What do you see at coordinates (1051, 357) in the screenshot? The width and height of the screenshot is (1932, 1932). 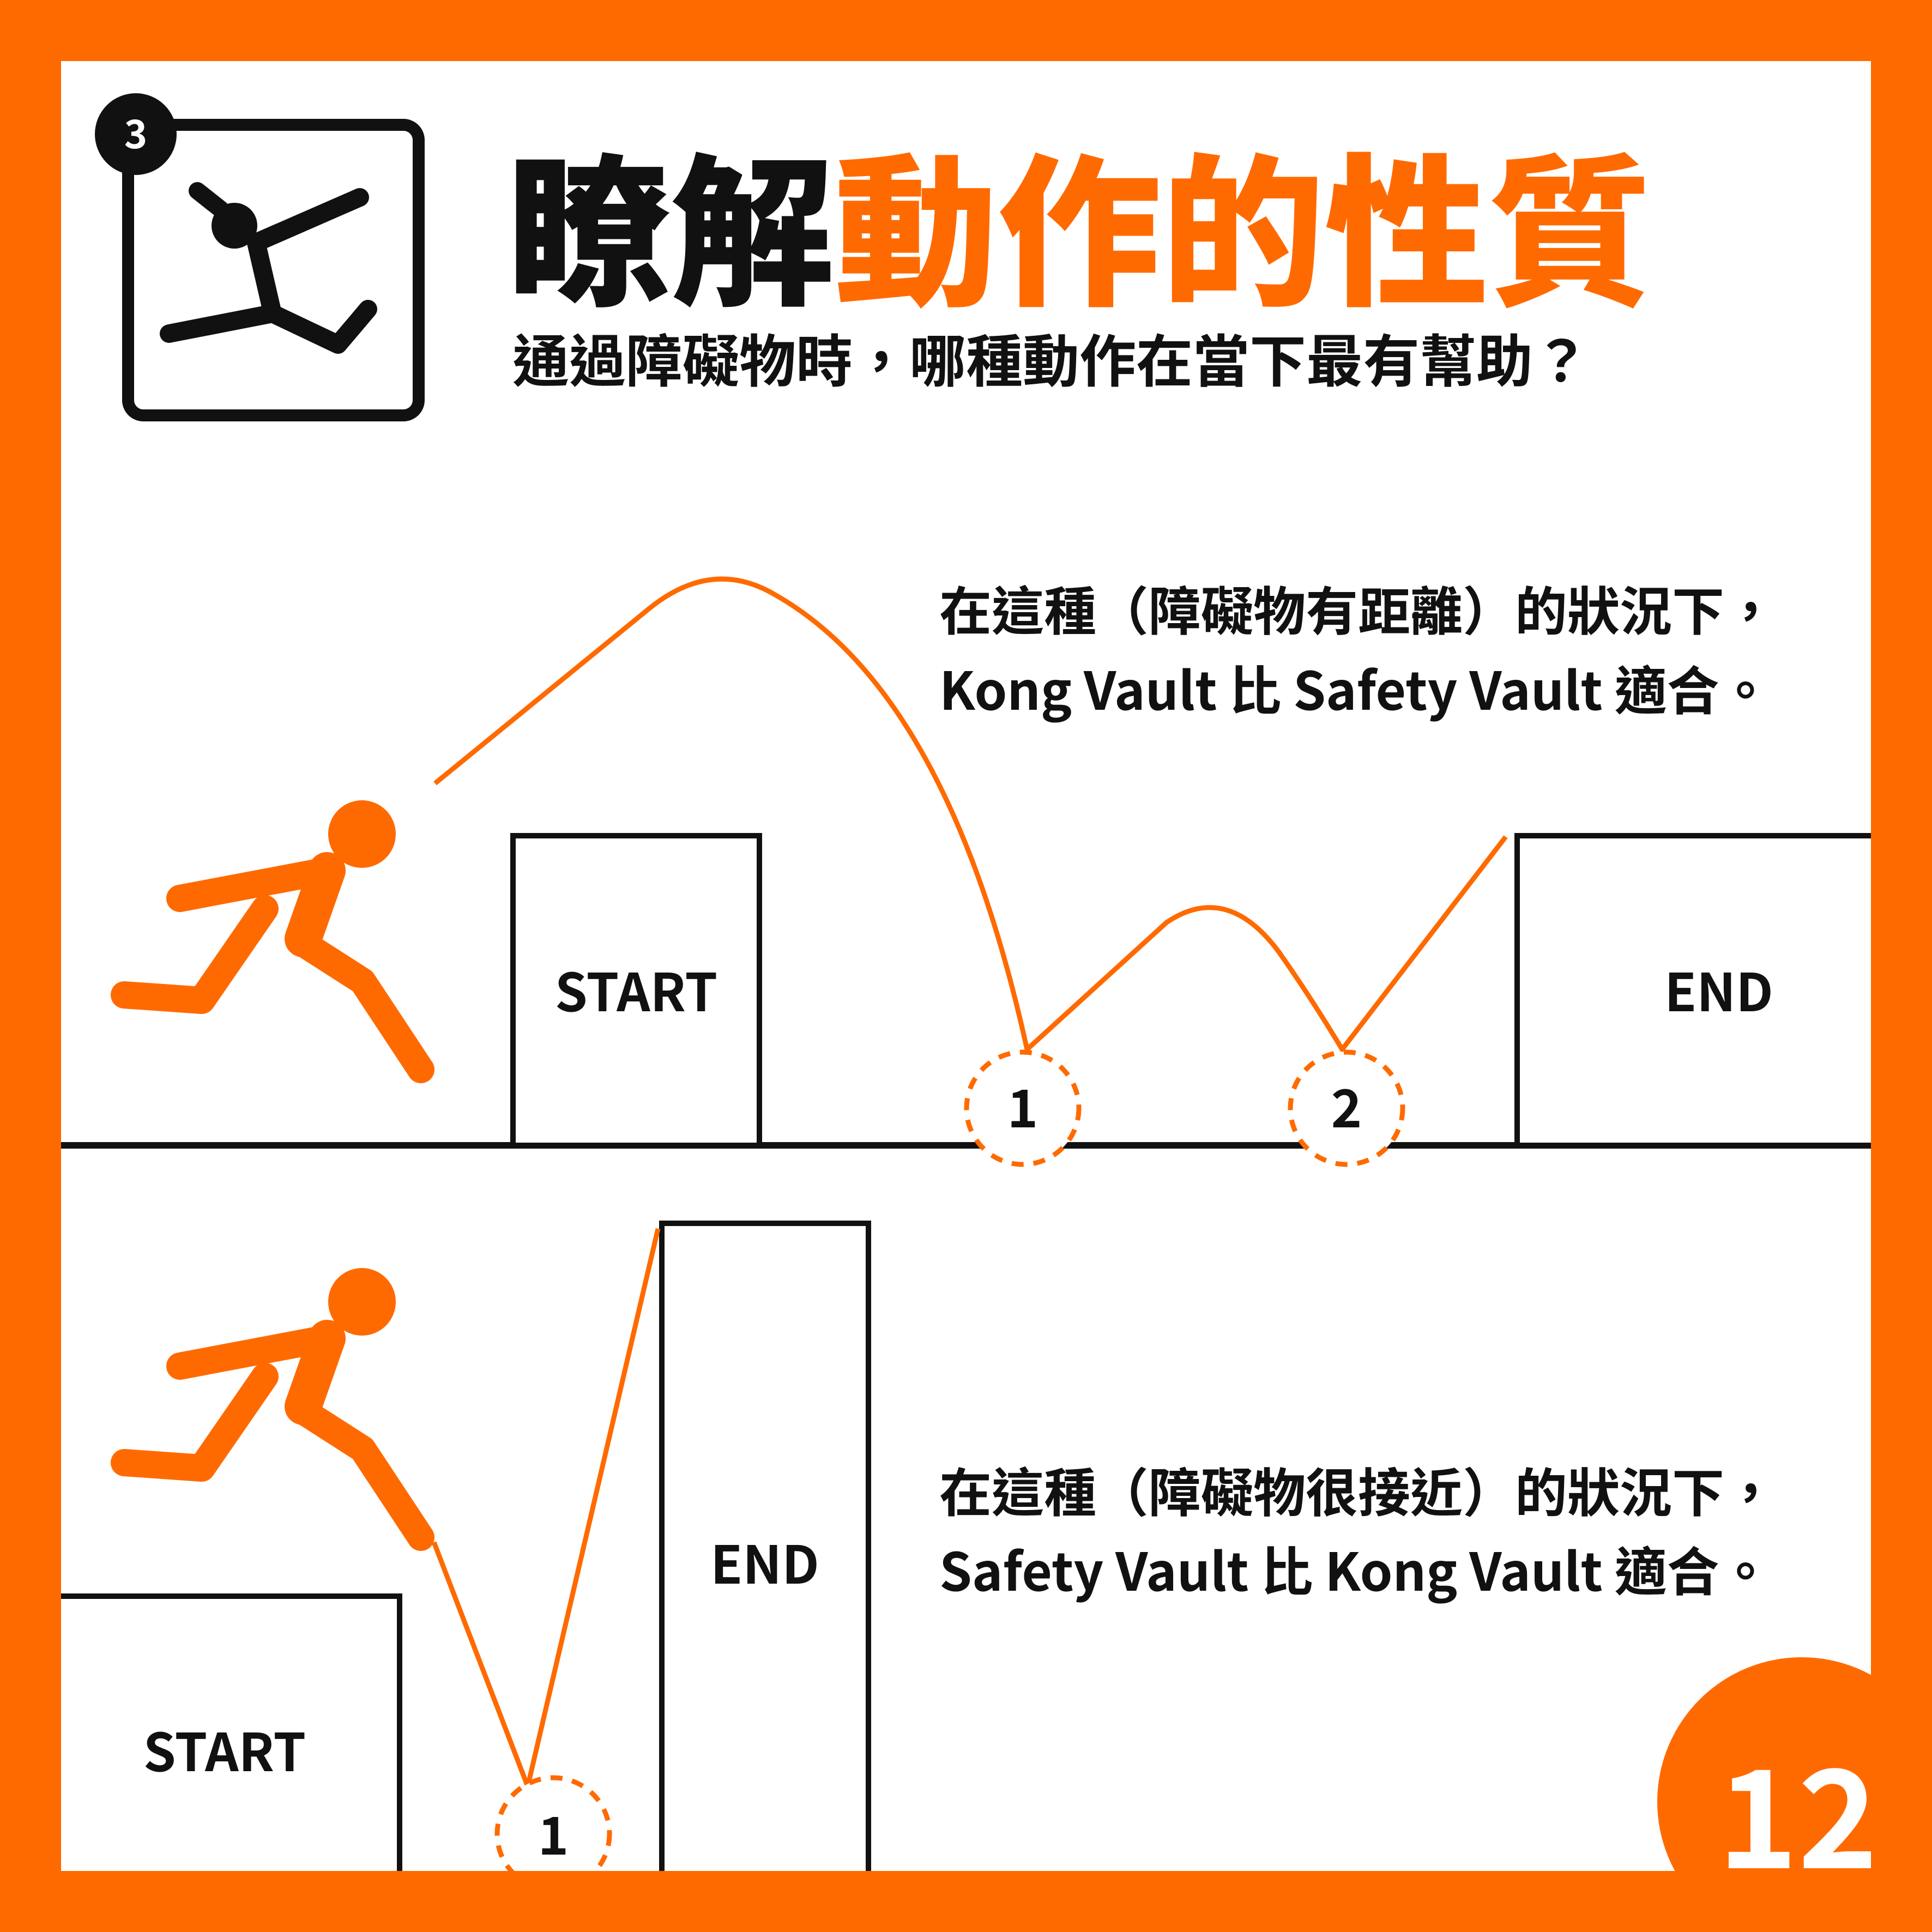 I see `subtitle: 通過障礙物時，哪種動作在當下最有幫助？` at bounding box center [1051, 357].